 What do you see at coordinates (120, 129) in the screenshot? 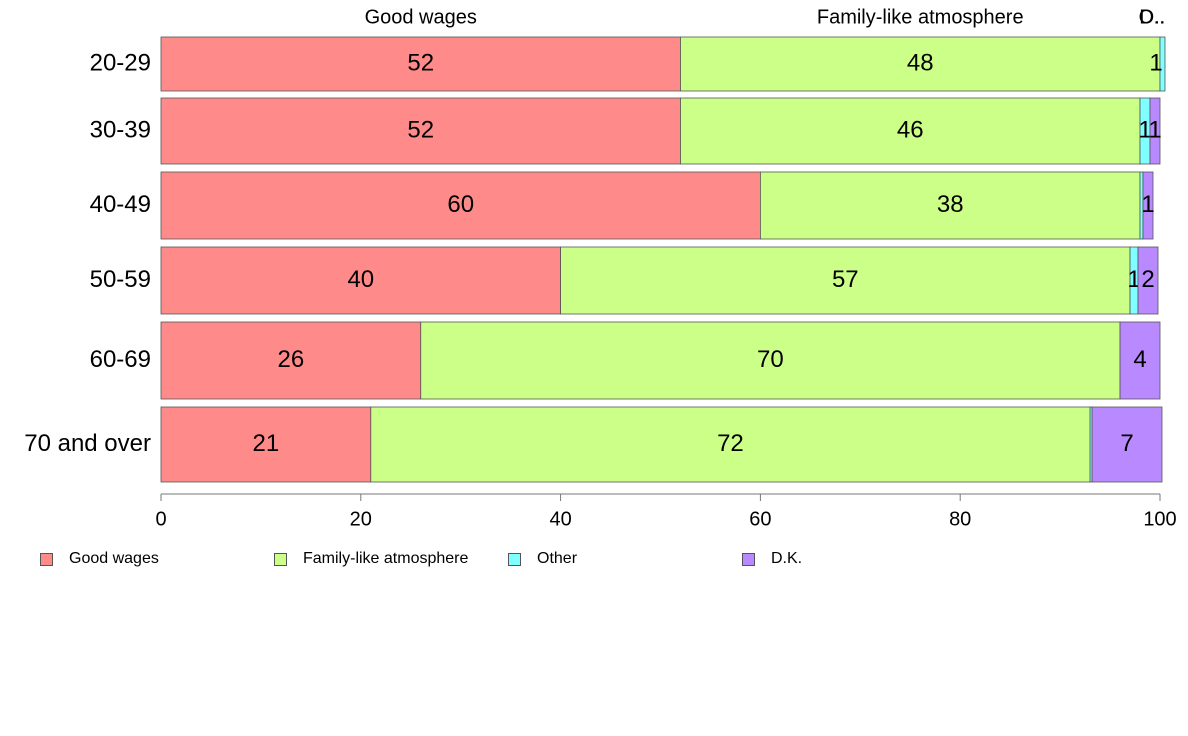
I see `category-label-30-39: 30-39` at bounding box center [120, 129].